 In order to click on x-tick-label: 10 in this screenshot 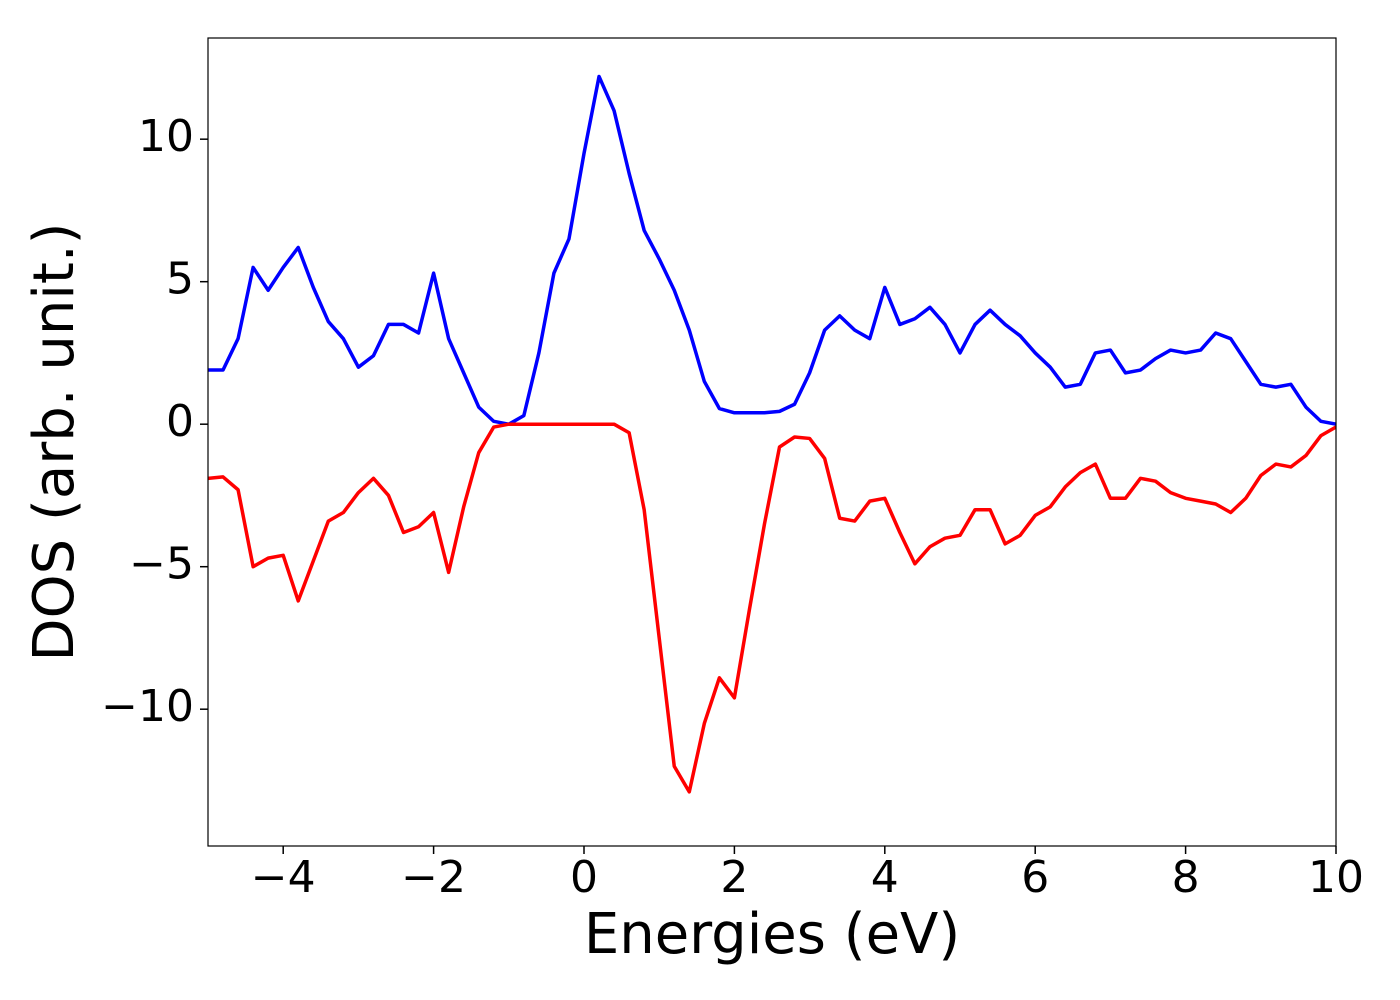, I will do `click(1336, 877)`.